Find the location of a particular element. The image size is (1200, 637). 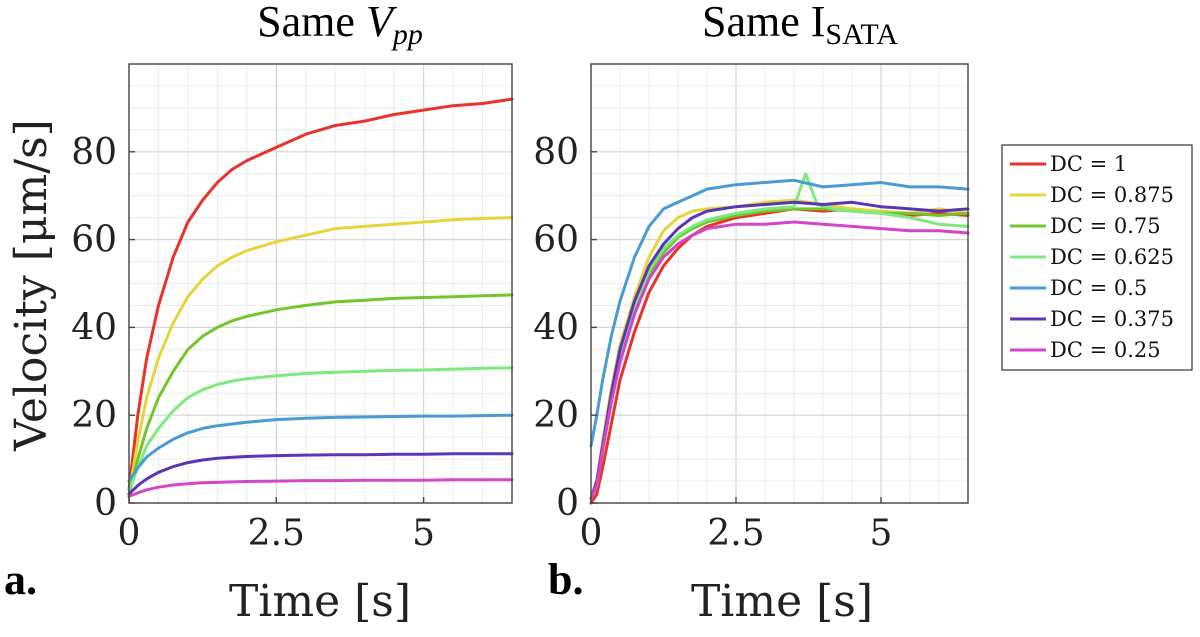

legend-entry-label: DC = 0.375 is located at coordinates (1112, 319).